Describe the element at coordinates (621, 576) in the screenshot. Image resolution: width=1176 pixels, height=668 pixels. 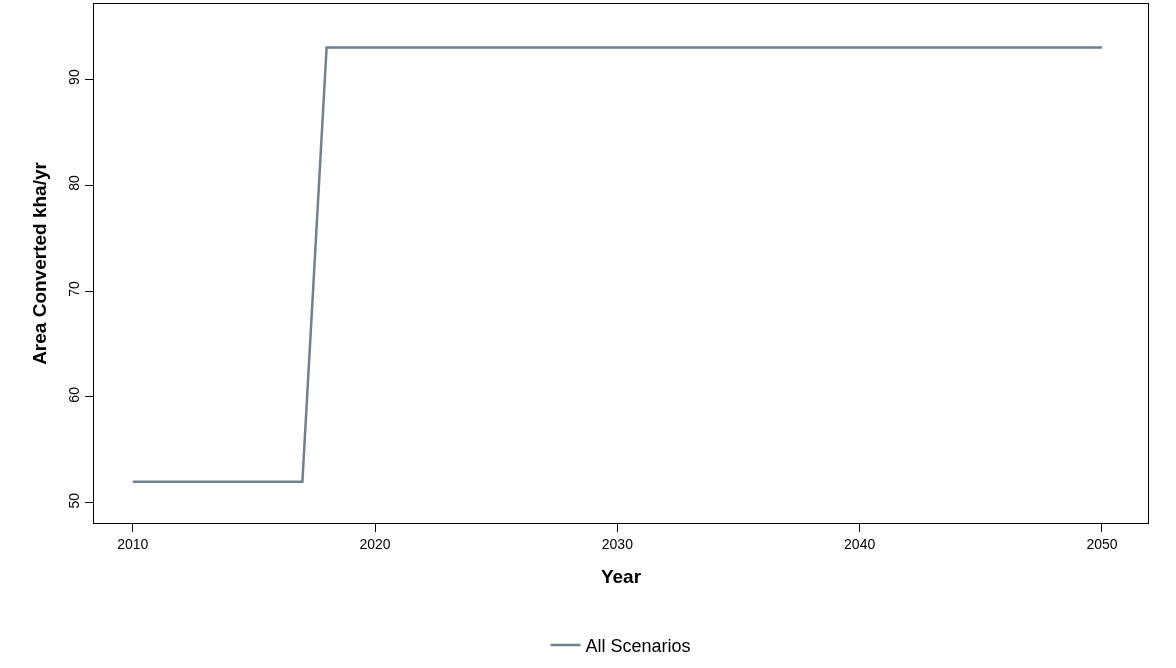
I see `x-axis-title: Year` at that location.